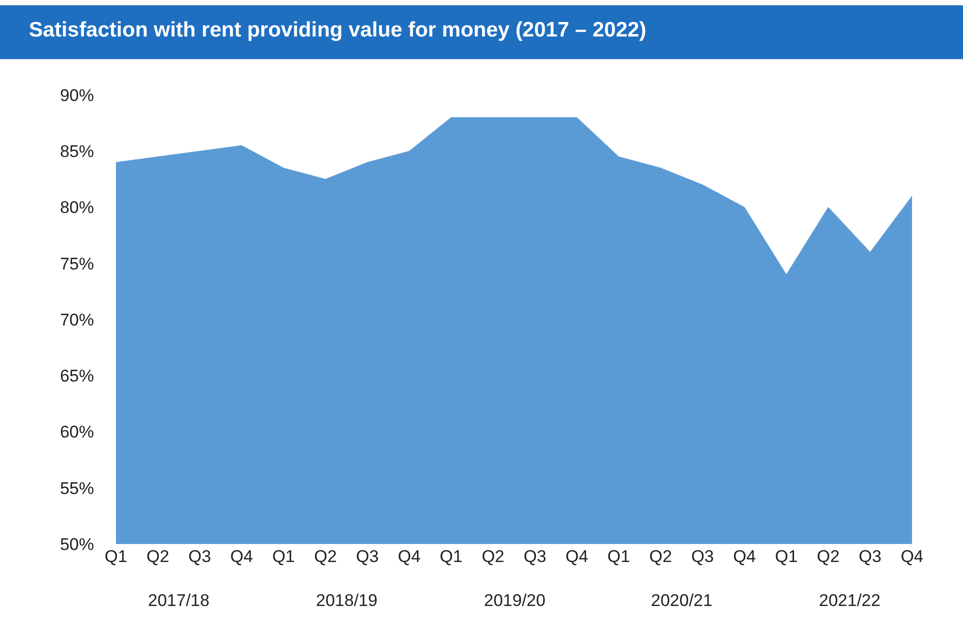 Image resolution: width=963 pixels, height=644 pixels. What do you see at coordinates (515, 600) in the screenshot?
I see `text: 2019/20` at bounding box center [515, 600].